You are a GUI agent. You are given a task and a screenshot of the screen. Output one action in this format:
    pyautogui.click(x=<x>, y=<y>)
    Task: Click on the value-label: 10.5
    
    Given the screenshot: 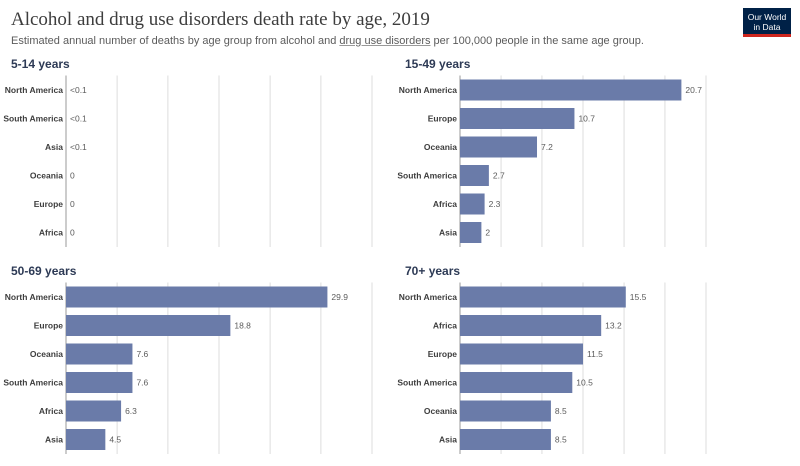 What is the action you would take?
    pyautogui.click(x=584, y=383)
    